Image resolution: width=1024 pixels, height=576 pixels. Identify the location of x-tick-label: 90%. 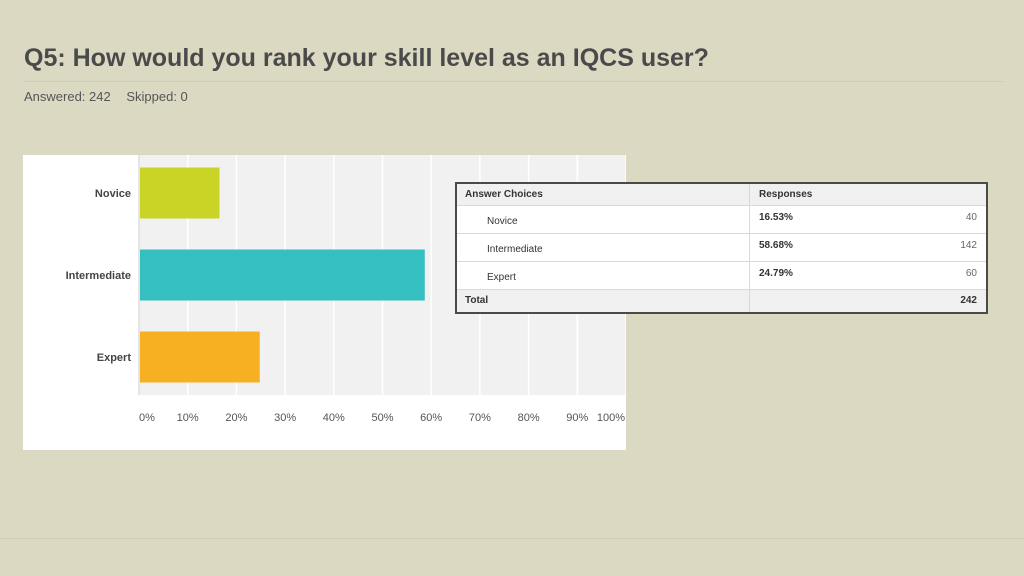
(577, 418).